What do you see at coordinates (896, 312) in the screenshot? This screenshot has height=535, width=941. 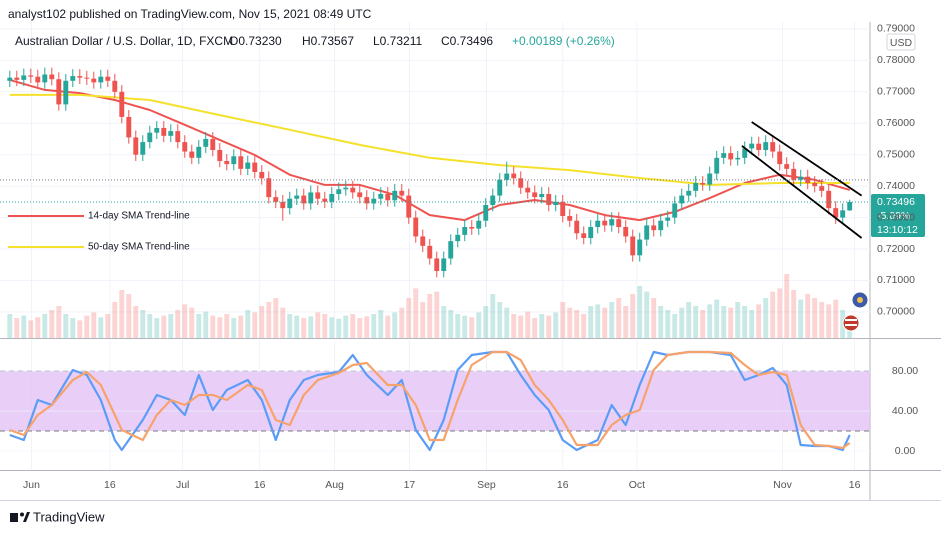 I see `y-tick-label: 0.70000` at bounding box center [896, 312].